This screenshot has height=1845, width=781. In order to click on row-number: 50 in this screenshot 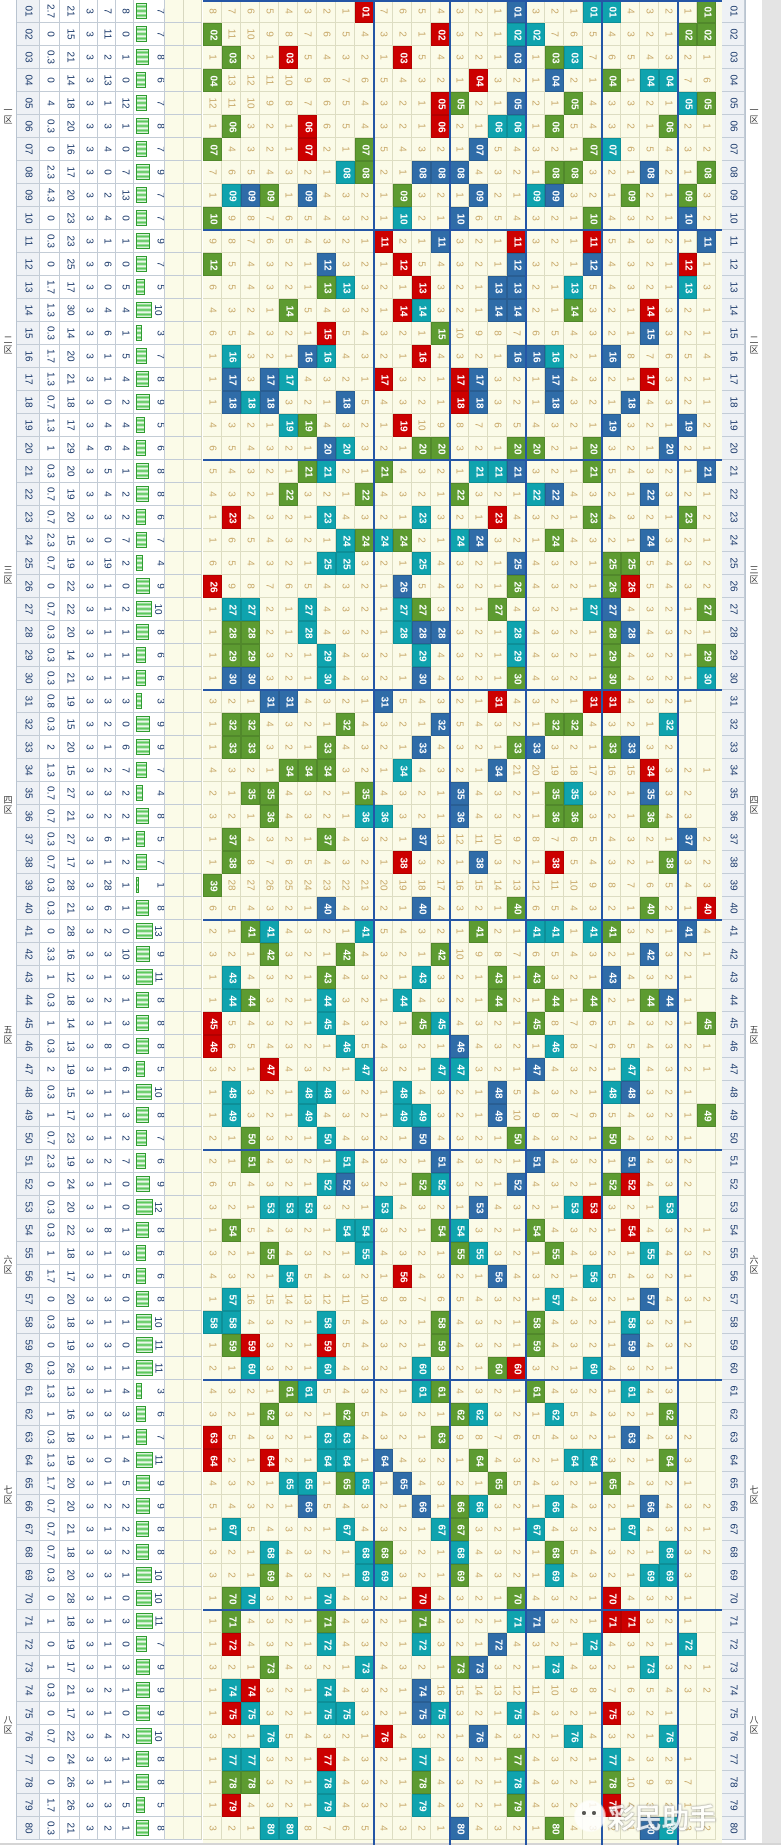, I will do `click(28, 1138)`.